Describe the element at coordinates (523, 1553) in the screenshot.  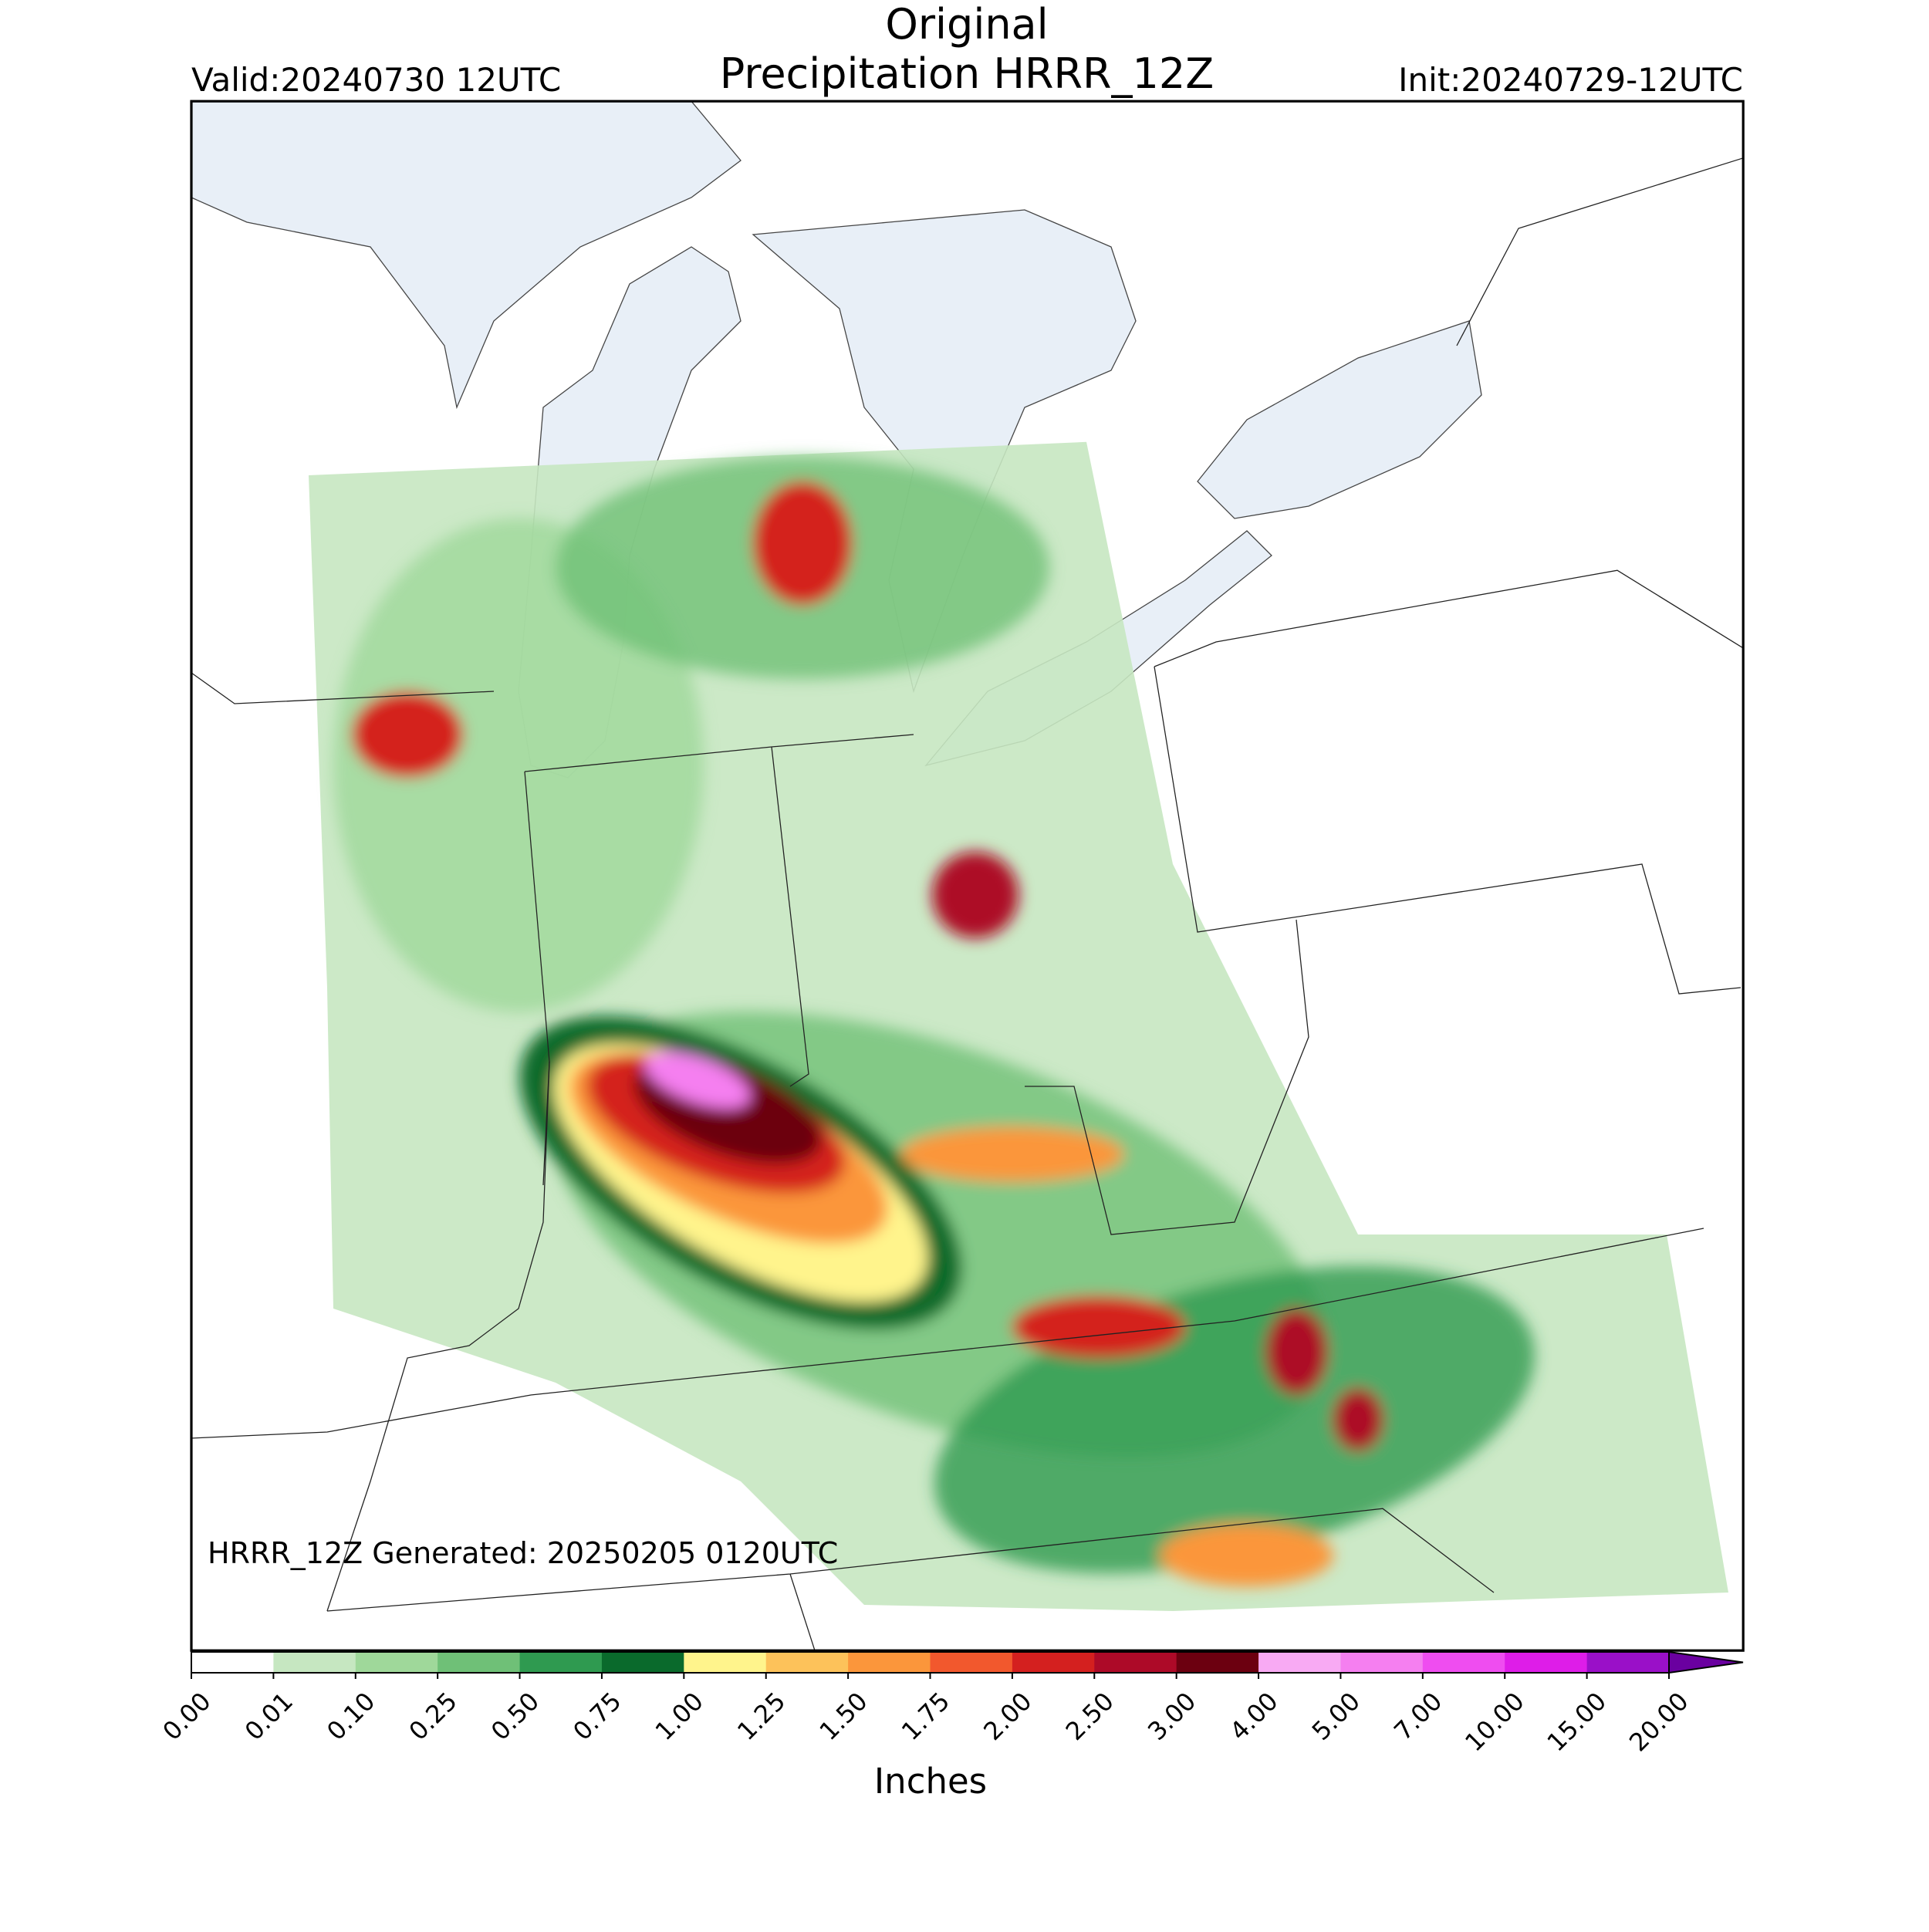
I see `map-annotation: HRRR_12Z Generated: 20250205 0120UTC` at that location.